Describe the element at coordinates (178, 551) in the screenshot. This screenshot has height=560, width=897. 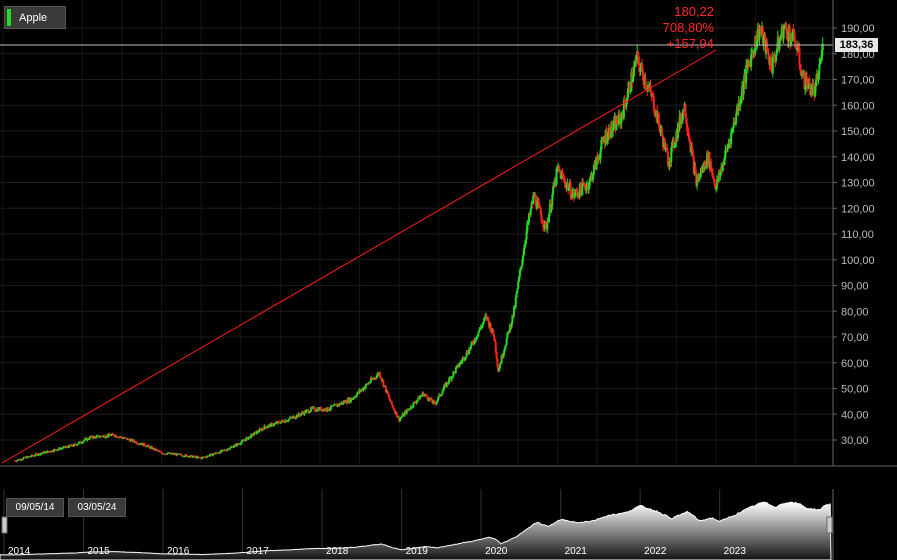
I see `navigator-year-label: 2016` at that location.